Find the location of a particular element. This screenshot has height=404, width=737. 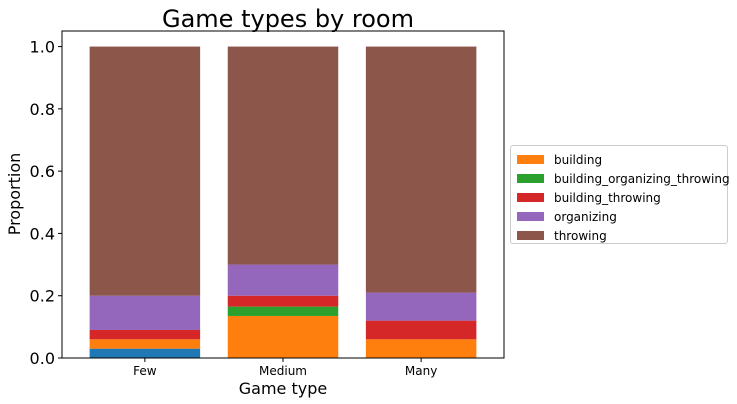

legend-item: building_organizing_throwing is located at coordinates (623, 178).